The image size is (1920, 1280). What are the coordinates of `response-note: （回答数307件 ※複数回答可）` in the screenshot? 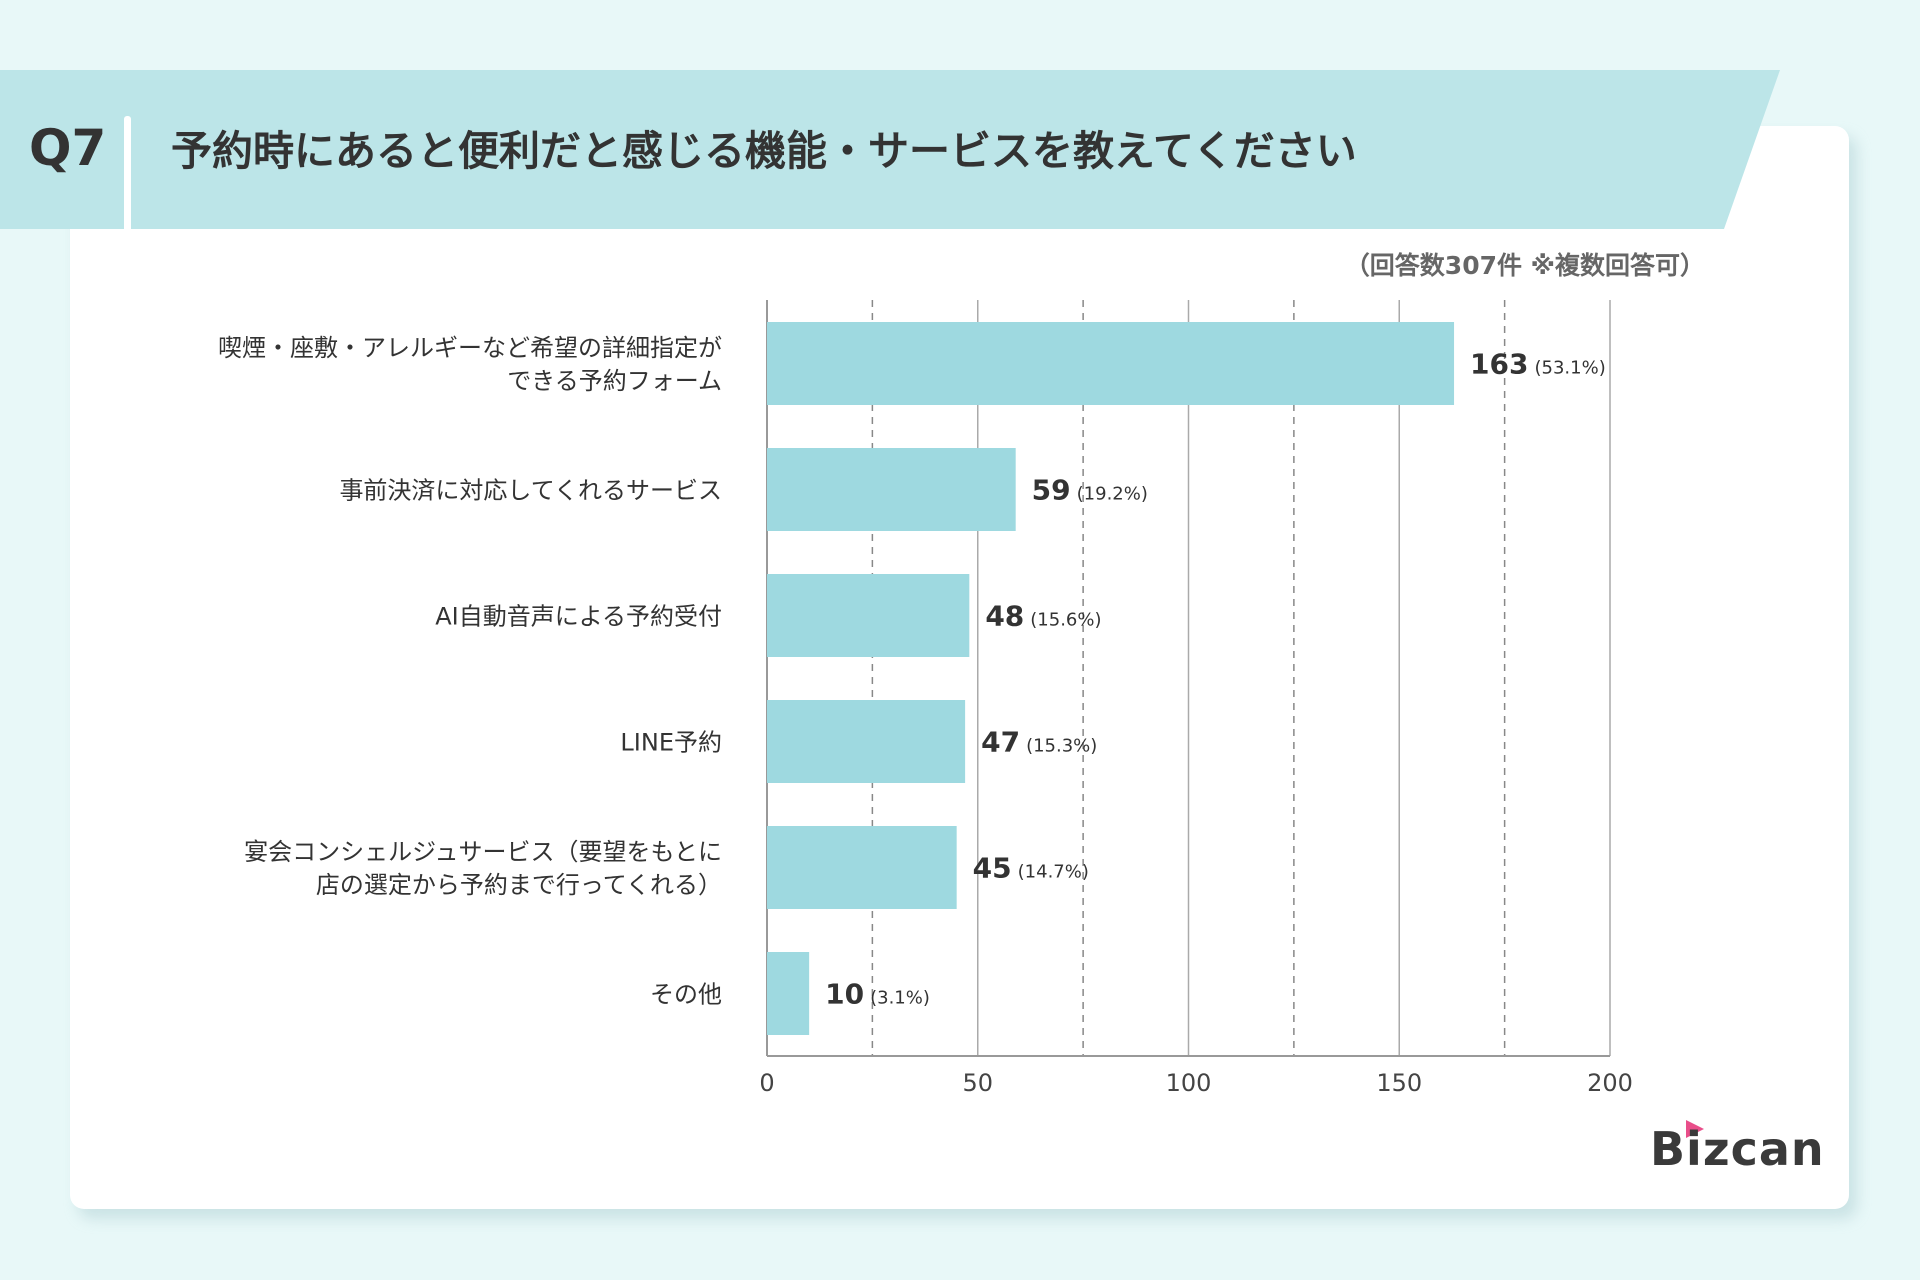 It's located at (1524, 265).